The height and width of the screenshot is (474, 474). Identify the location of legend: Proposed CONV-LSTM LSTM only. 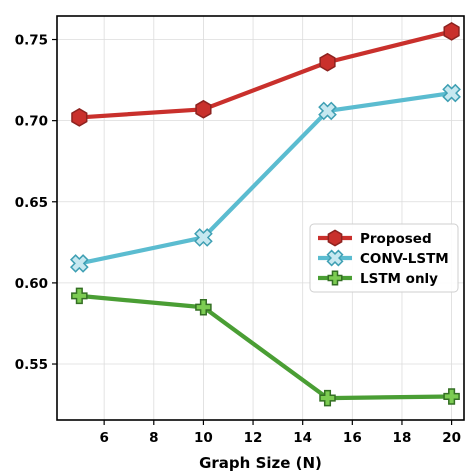
(384, 258).